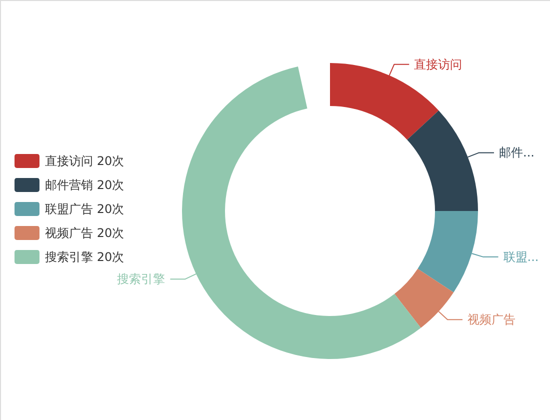 This screenshot has height=420, width=550. I want to click on legend-label: 联盟广告 20次, so click(84, 209).